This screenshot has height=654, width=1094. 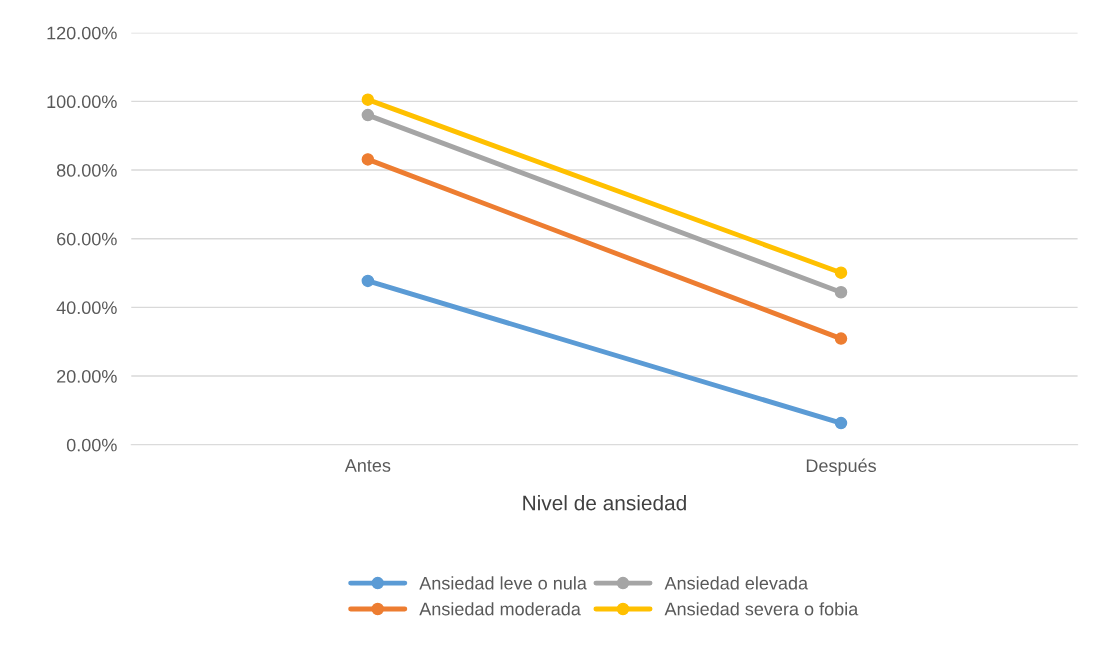 What do you see at coordinates (841, 467) in the screenshot?
I see `x-tick-label: Después` at bounding box center [841, 467].